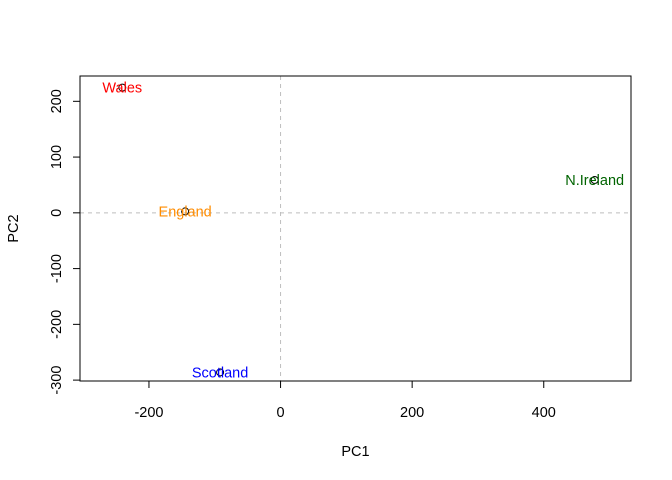  Describe the element at coordinates (281, 413) in the screenshot. I see `x-tick-label: 0` at that location.